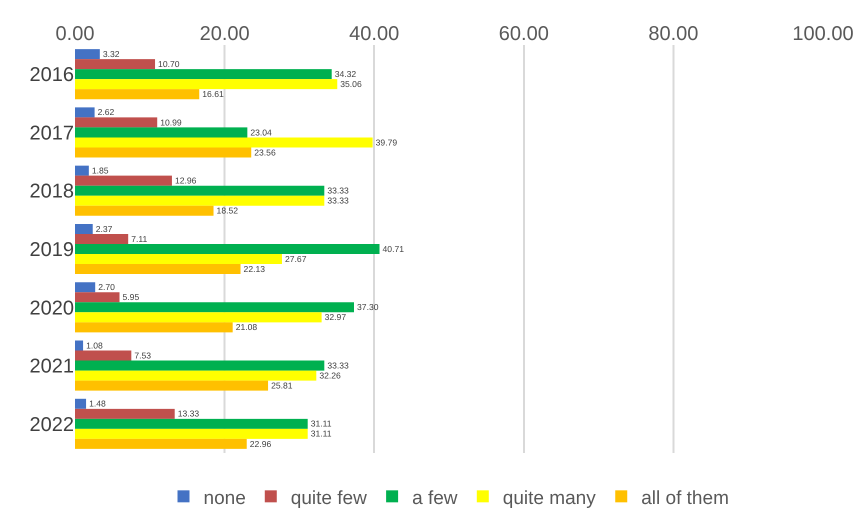 The image size is (858, 527). What do you see at coordinates (106, 112) in the screenshot?
I see `data-label: 2.62` at bounding box center [106, 112].